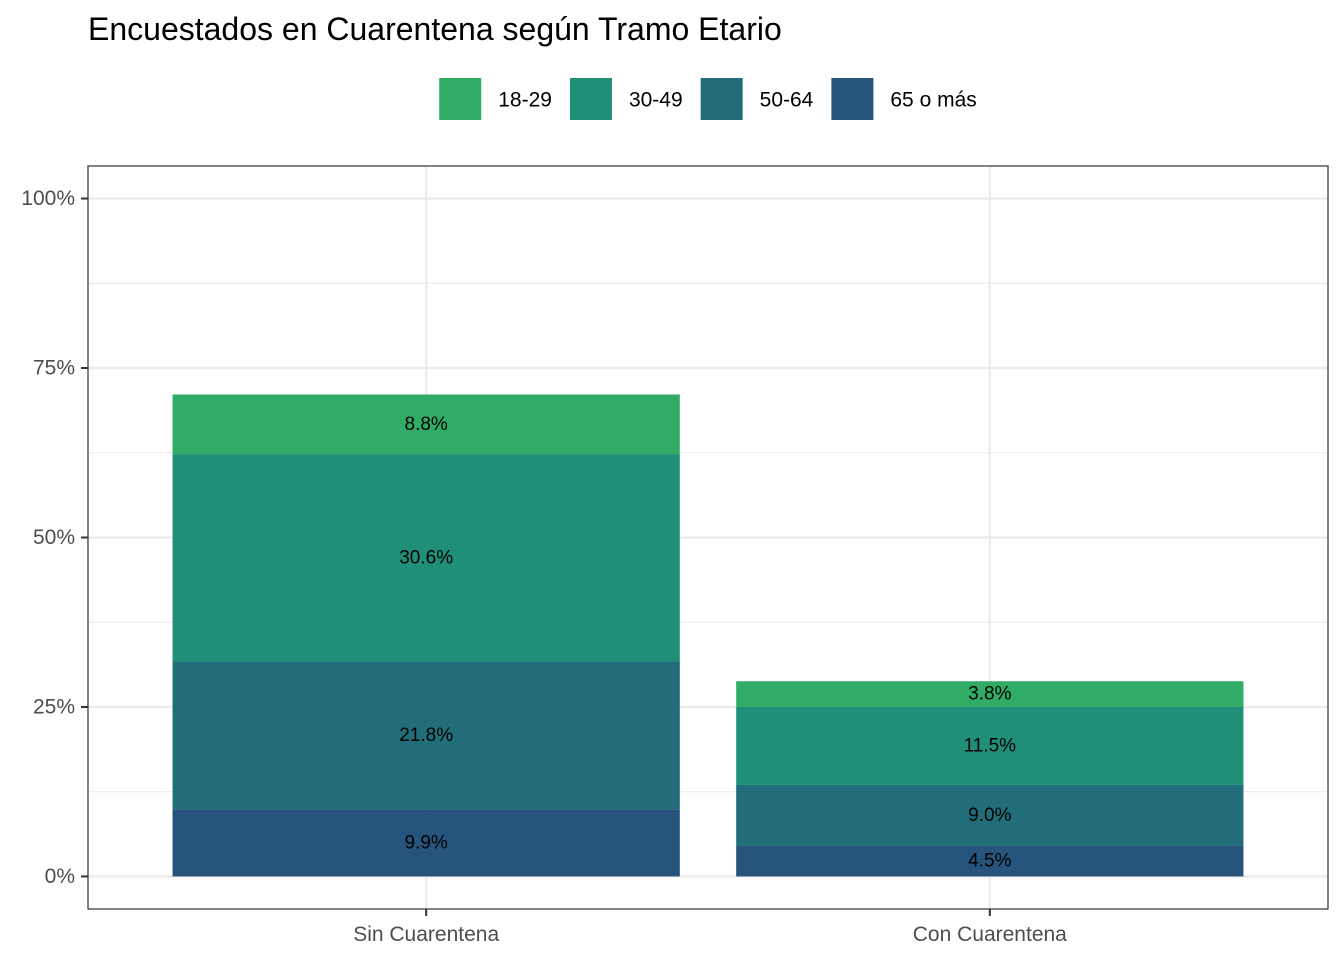 The height and width of the screenshot is (960, 1344). Describe the element at coordinates (787, 100) in the screenshot. I see `legend-label: 50-64` at that location.